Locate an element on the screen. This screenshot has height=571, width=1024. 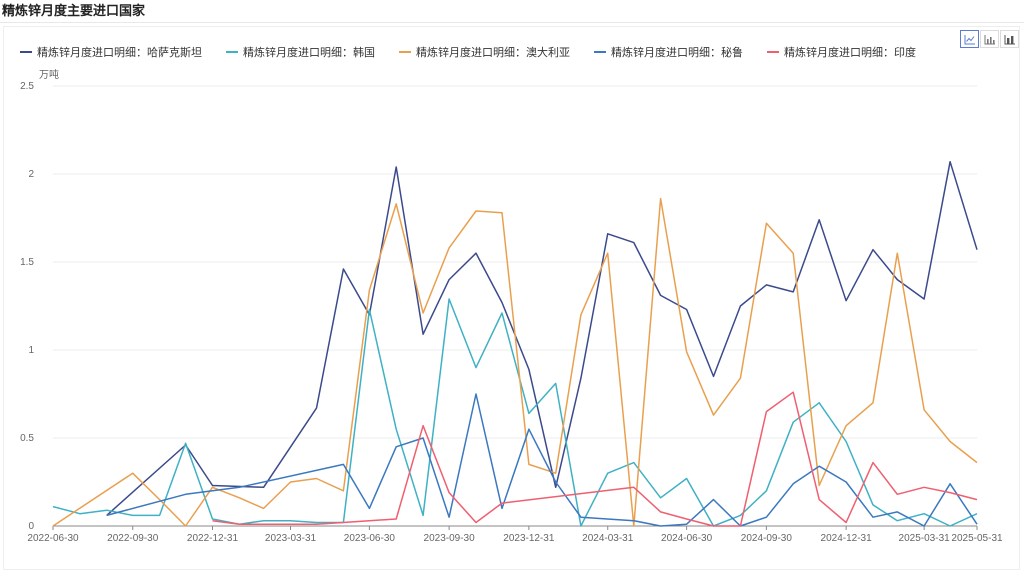
legend-item-peru: 精炼锌月度进口明细：秘鲁 is located at coordinates (668, 52).